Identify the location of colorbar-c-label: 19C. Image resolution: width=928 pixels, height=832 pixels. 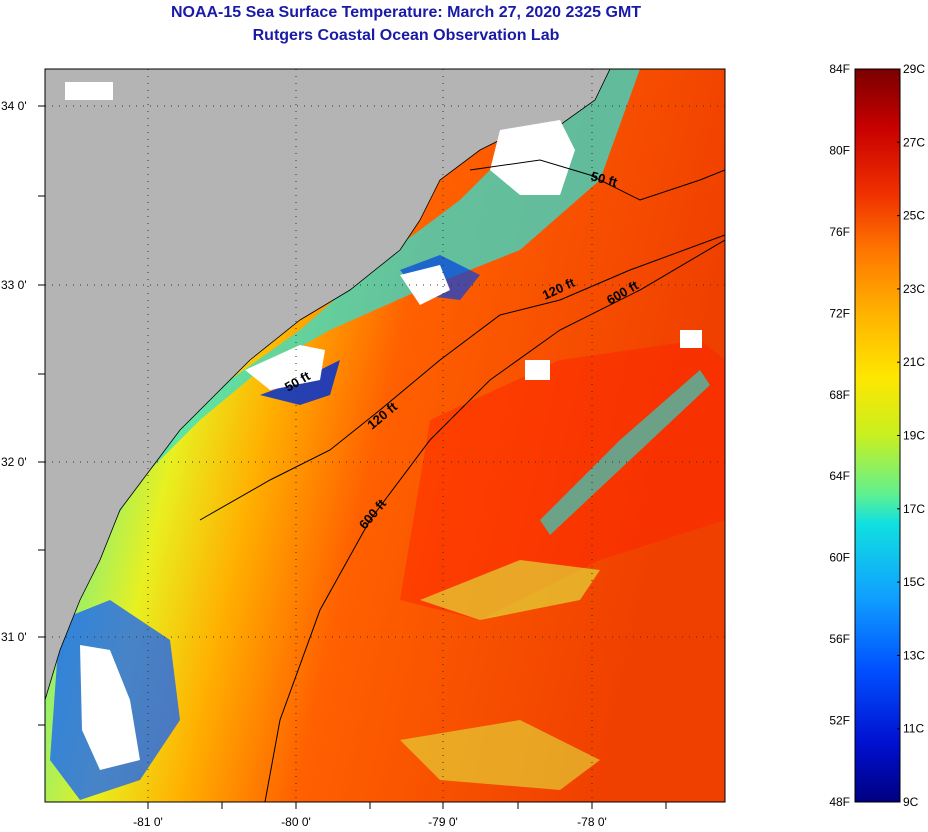
(914, 436).